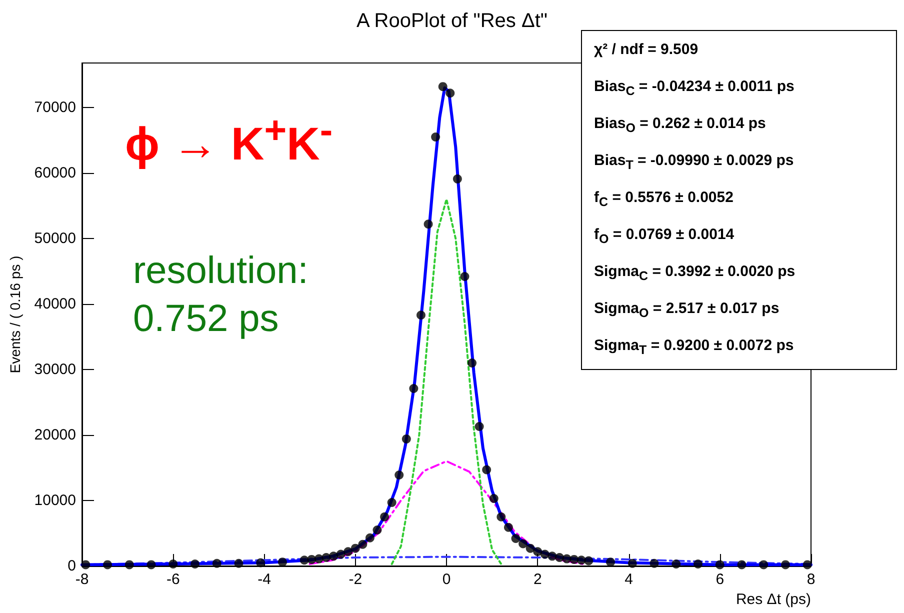 The width and height of the screenshot is (904, 613). Describe the element at coordinates (811, 579) in the screenshot. I see `x-tick-label: 8` at that location.